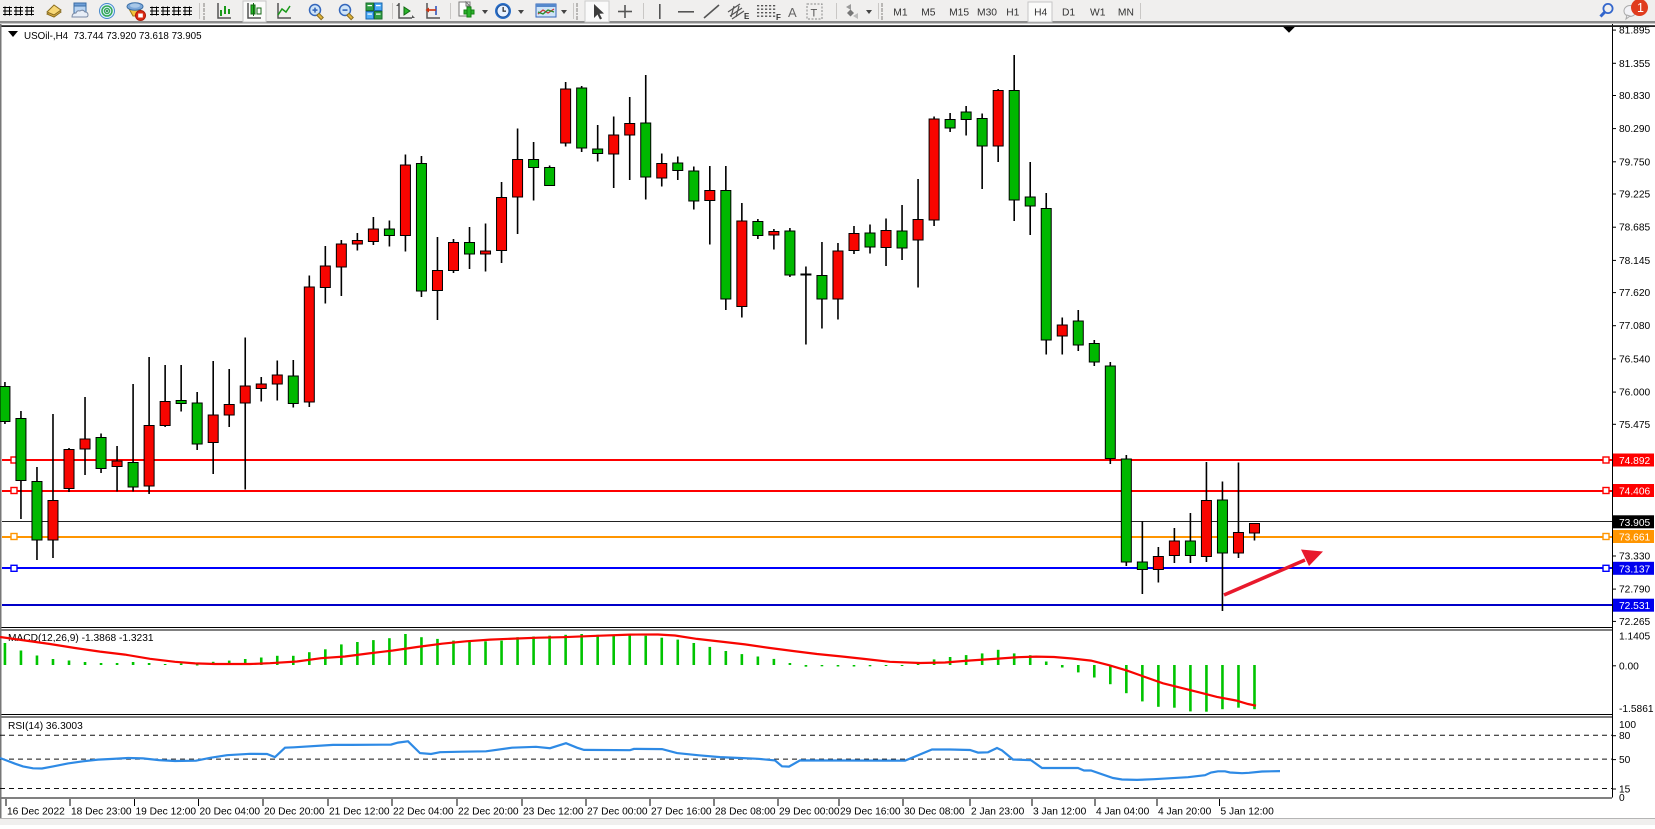 This screenshot has height=829, width=1655. I want to click on svg-text: 23 Dec 12:00, so click(553, 812).